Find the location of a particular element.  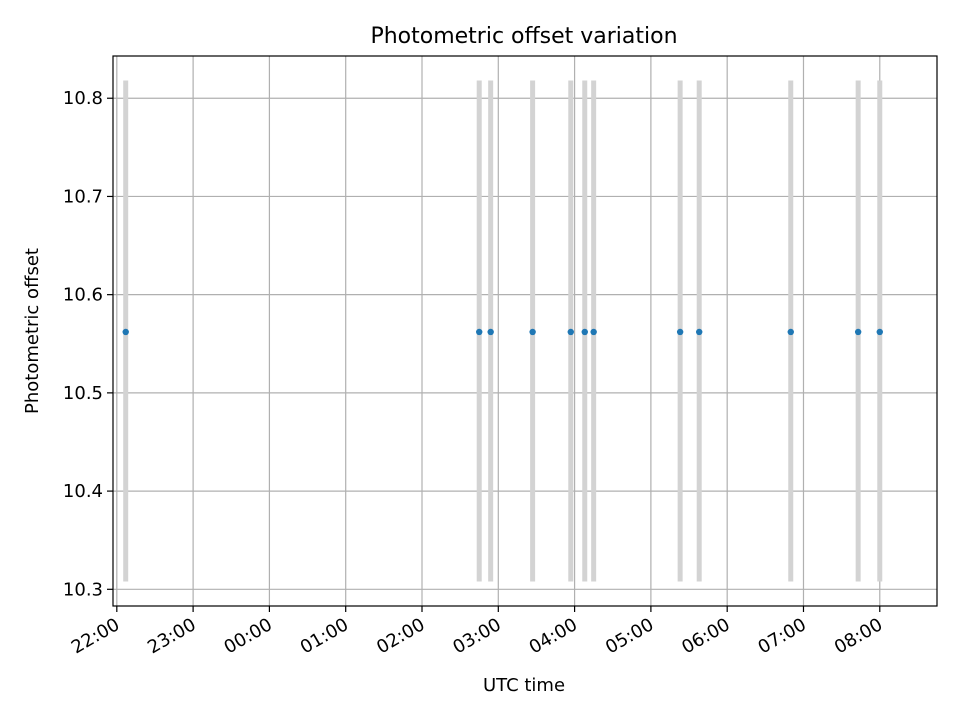

y-axis-ticks: 10.3 10.4 10.5 10.6 10.7 10.8 is located at coordinates (88, 344).